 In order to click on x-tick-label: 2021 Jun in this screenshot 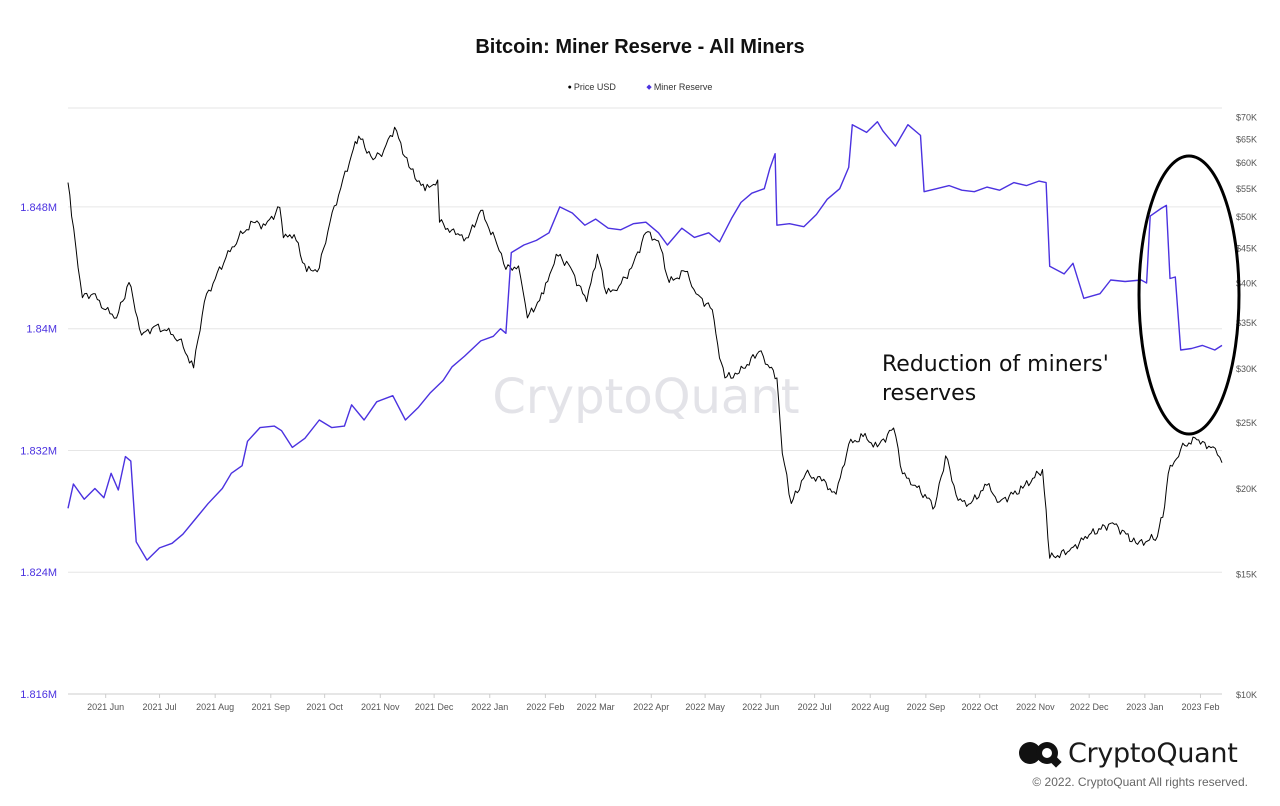, I will do `click(105, 707)`.